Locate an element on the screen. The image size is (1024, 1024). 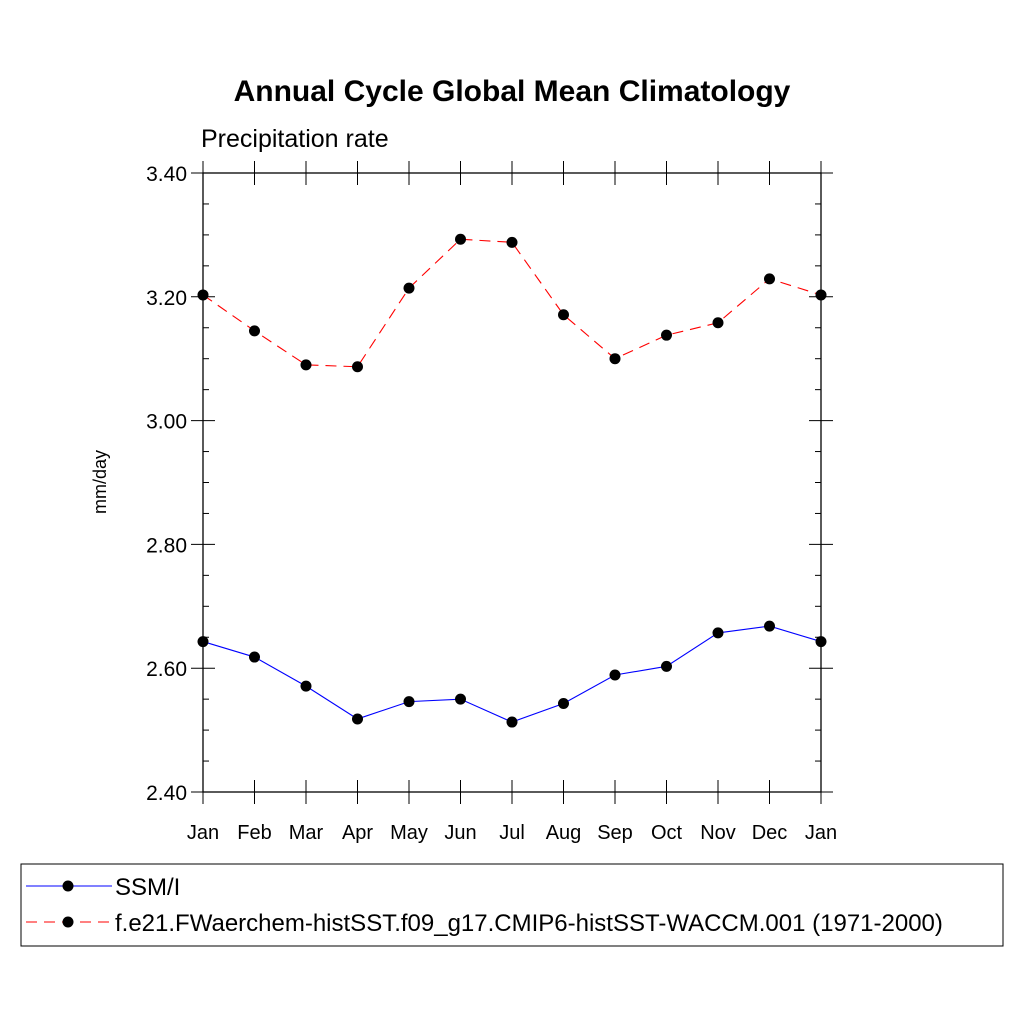
x-tick-label: Feb is located at coordinates (254, 833).